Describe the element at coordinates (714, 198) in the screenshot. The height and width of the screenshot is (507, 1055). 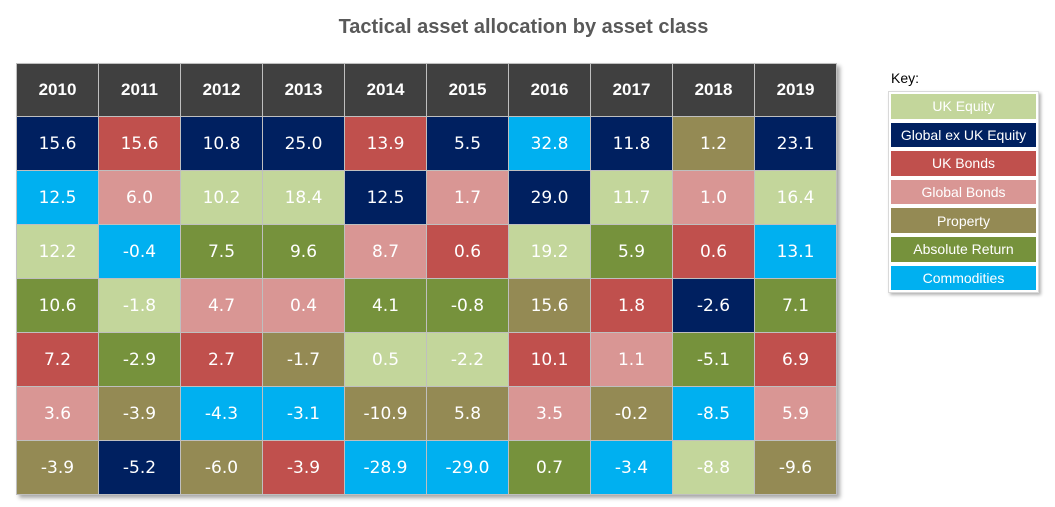
I see `table-cell: 1.0` at that location.